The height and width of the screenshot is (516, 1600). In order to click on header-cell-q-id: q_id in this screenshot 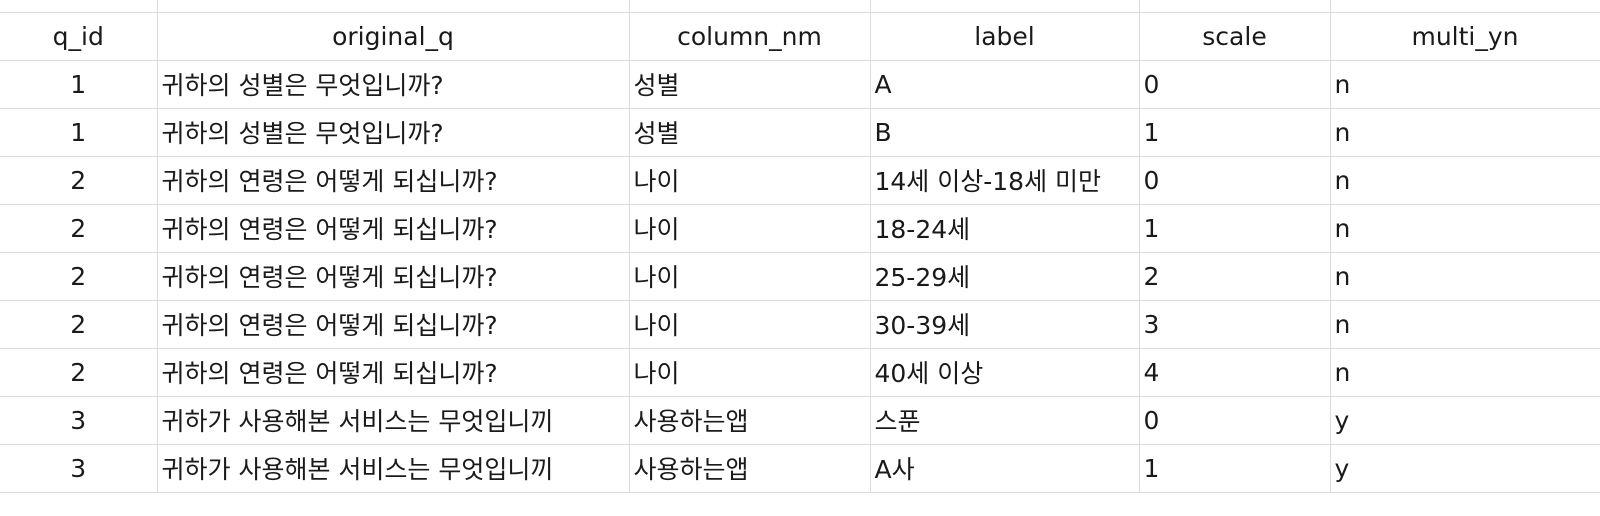, I will do `click(79, 36)`.